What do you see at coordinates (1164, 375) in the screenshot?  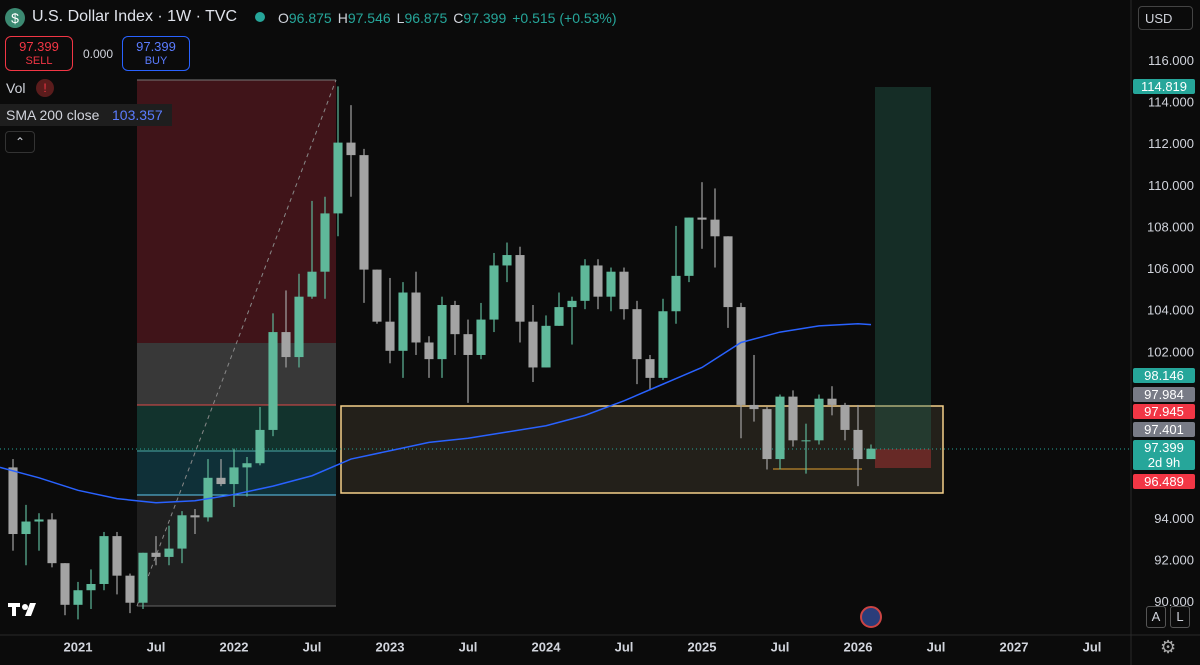 I see `price-tag-value: 98.146` at bounding box center [1164, 375].